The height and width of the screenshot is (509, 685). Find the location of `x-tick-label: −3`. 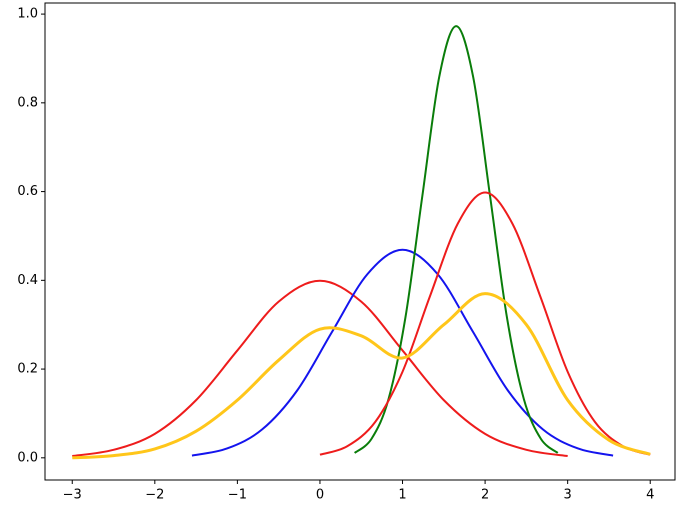

x-tick-label: −3 is located at coordinates (72, 495).